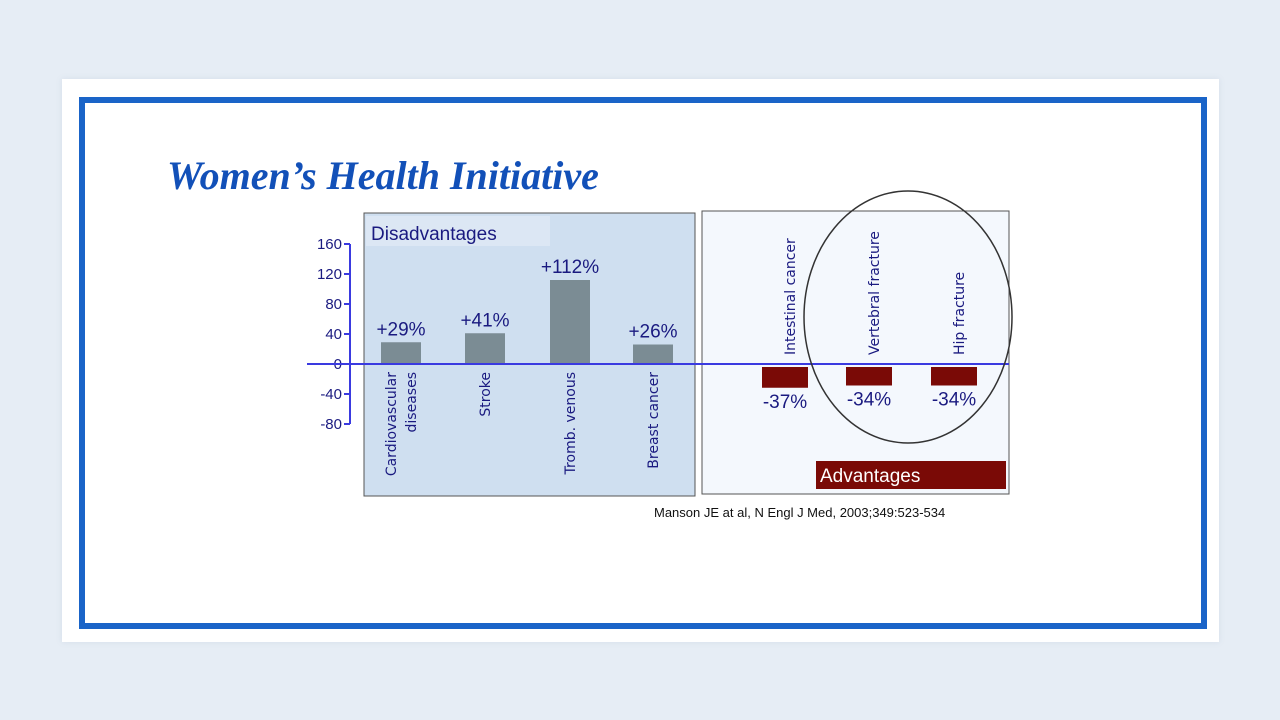  I want to click on y-tick-label: -80, so click(331, 424).